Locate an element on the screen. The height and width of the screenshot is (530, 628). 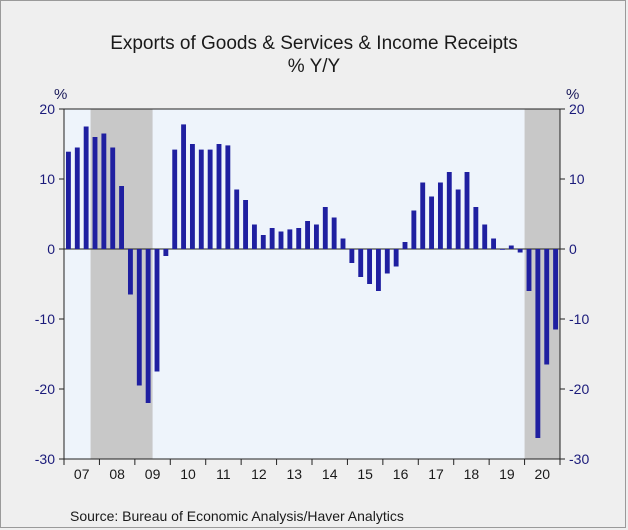
left-axis-unit: % is located at coordinates (61, 94).